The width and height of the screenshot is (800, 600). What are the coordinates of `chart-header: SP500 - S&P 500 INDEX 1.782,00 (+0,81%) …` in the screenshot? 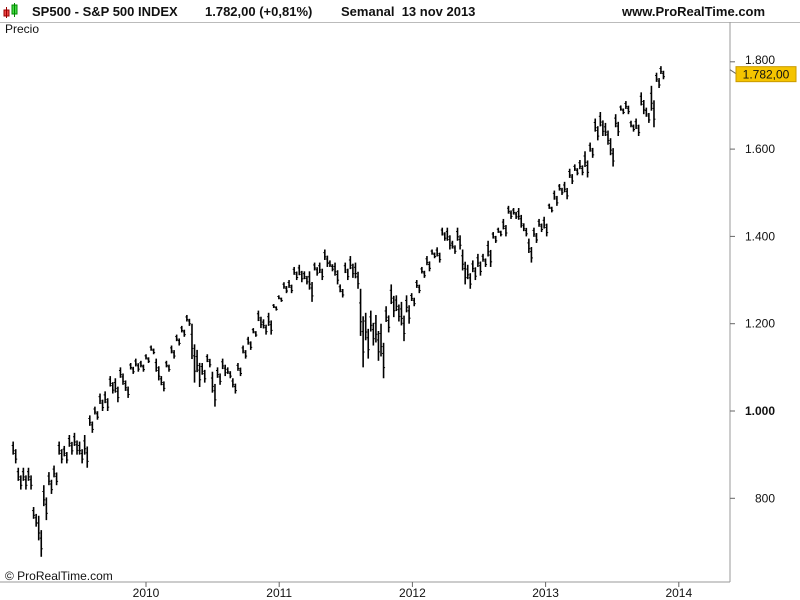 It's located at (400, 11).